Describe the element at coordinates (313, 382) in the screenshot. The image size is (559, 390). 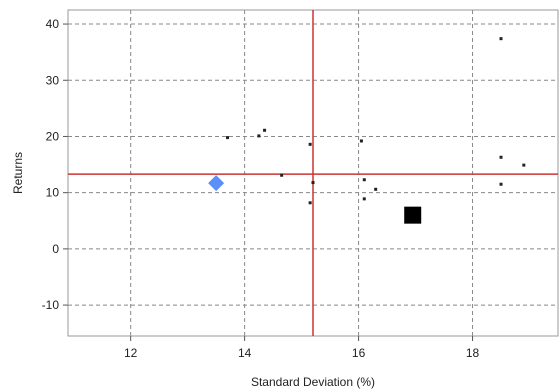
I see `x-axis-label: Standard Deviation (%)` at that location.